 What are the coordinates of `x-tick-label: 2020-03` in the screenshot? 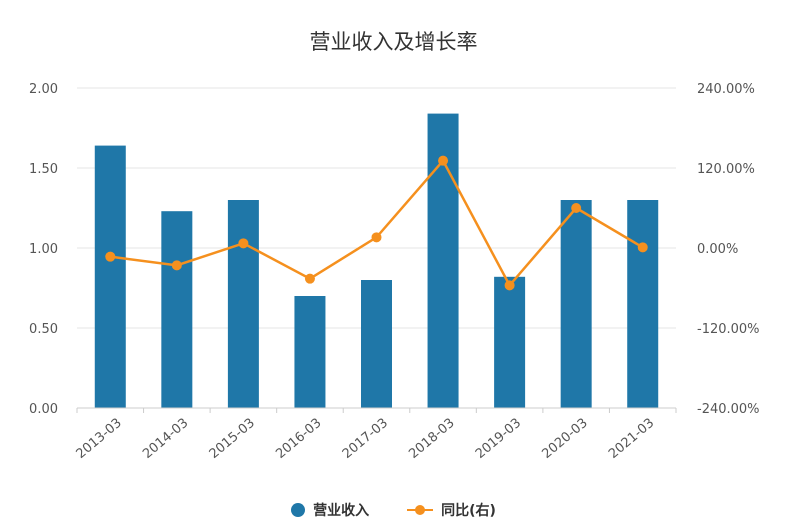 It's located at (564, 439).